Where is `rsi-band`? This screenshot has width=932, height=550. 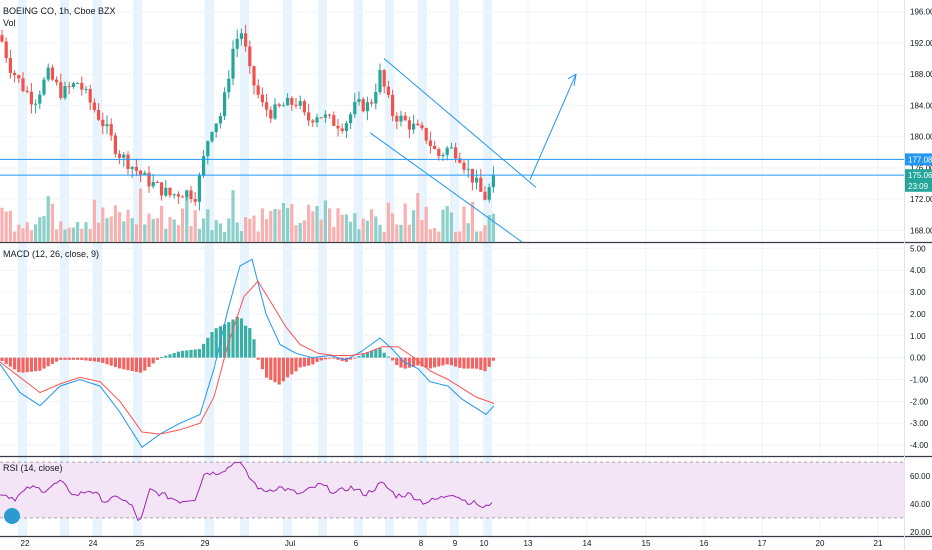 rsi-band is located at coordinates (452, 490).